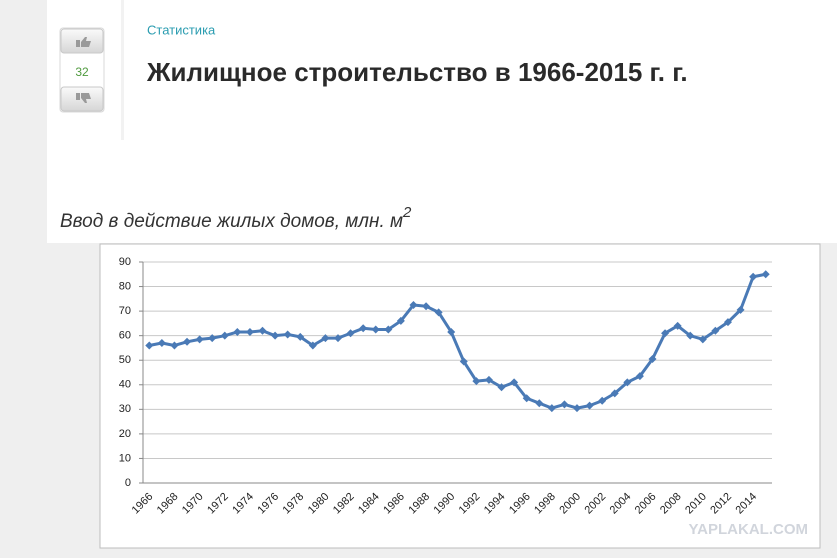 Image resolution: width=837 pixels, height=558 pixels. I want to click on y-tick-label: 0, so click(128, 483).